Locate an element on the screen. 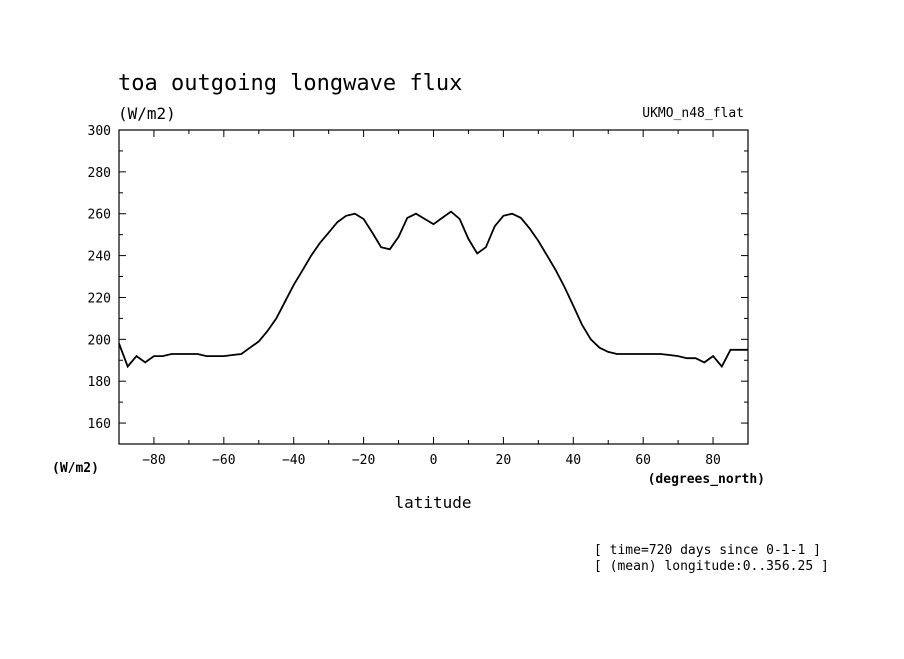  x-tick-label: −80 is located at coordinates (153, 460).